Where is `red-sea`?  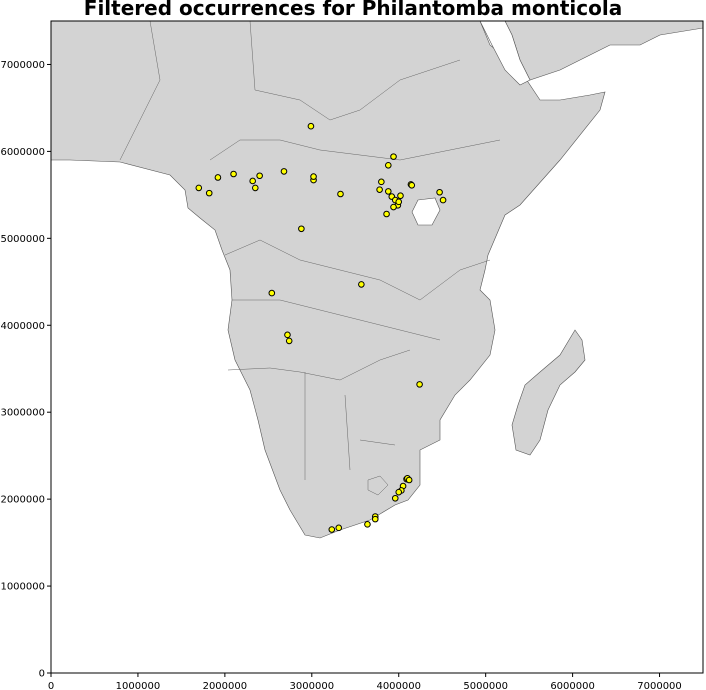
red-sea is located at coordinates (505, 53).